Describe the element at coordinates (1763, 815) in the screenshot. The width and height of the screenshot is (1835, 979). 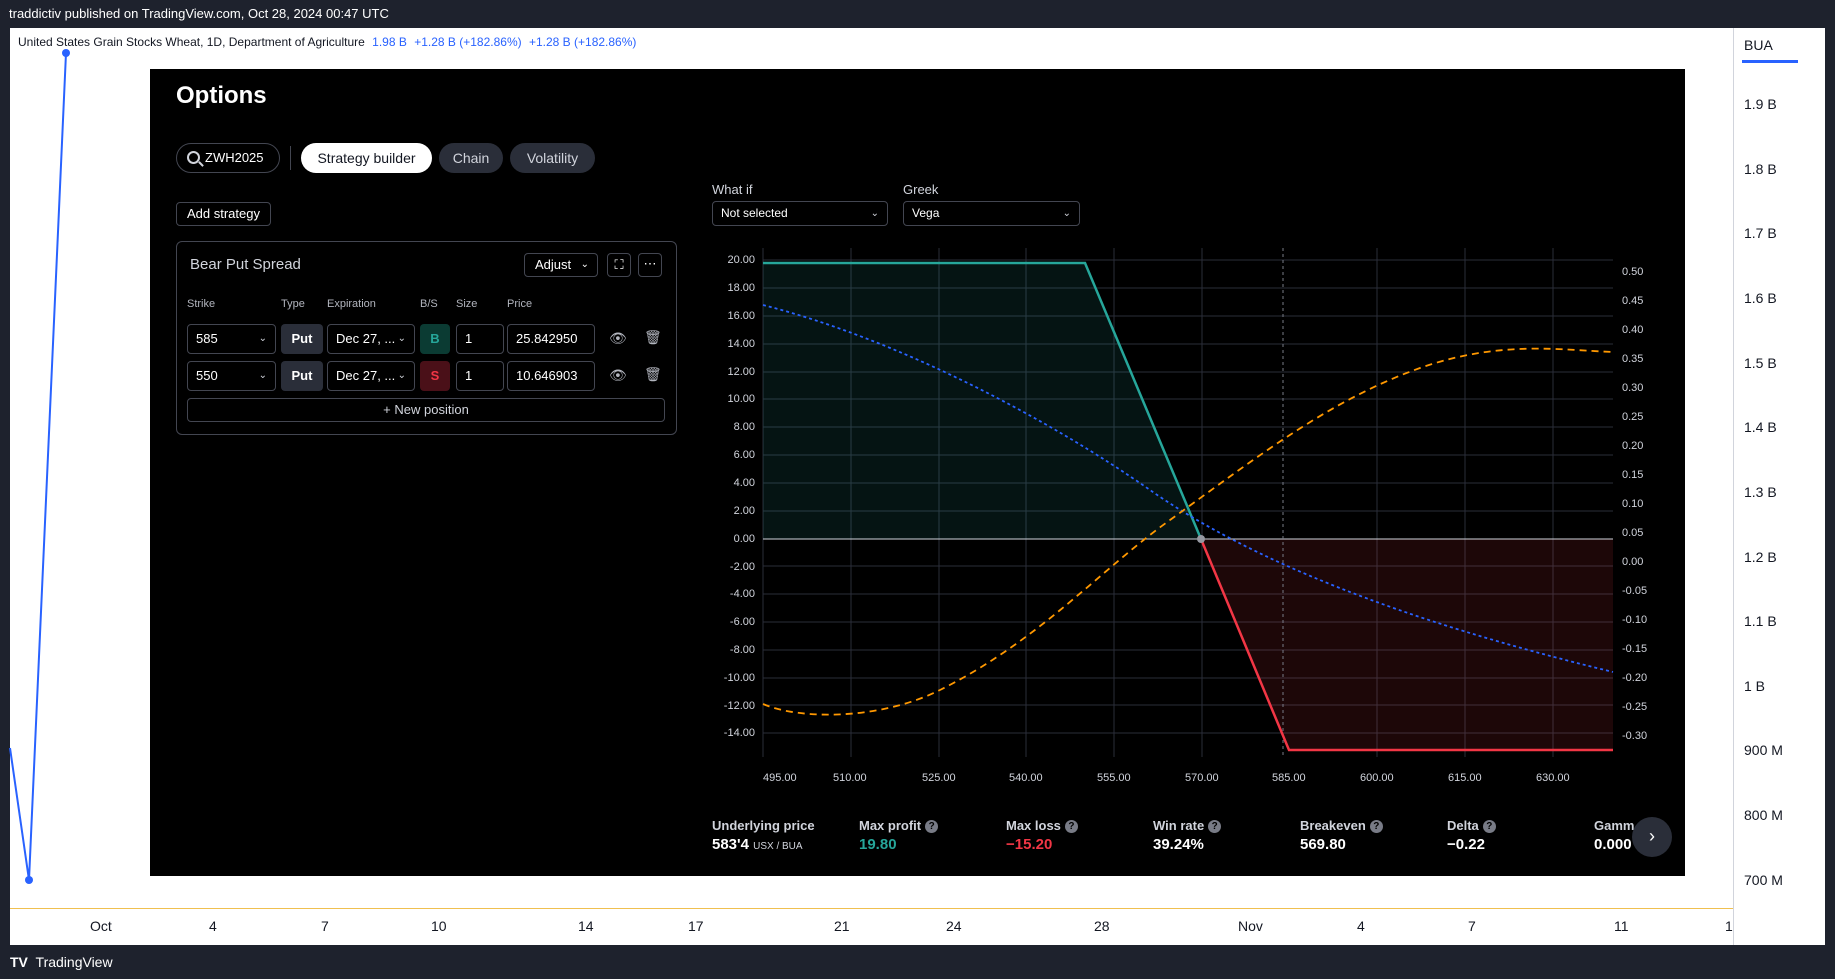
I see `price-tick: 800 M` at that location.